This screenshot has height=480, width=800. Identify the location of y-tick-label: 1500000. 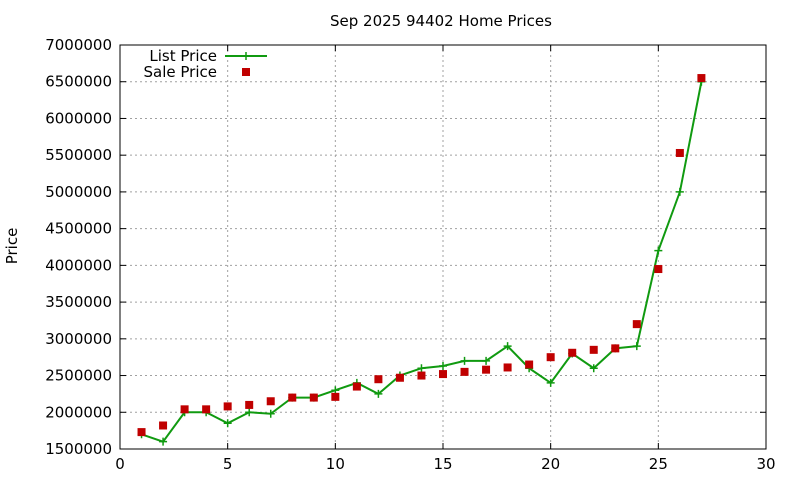
(78, 449).